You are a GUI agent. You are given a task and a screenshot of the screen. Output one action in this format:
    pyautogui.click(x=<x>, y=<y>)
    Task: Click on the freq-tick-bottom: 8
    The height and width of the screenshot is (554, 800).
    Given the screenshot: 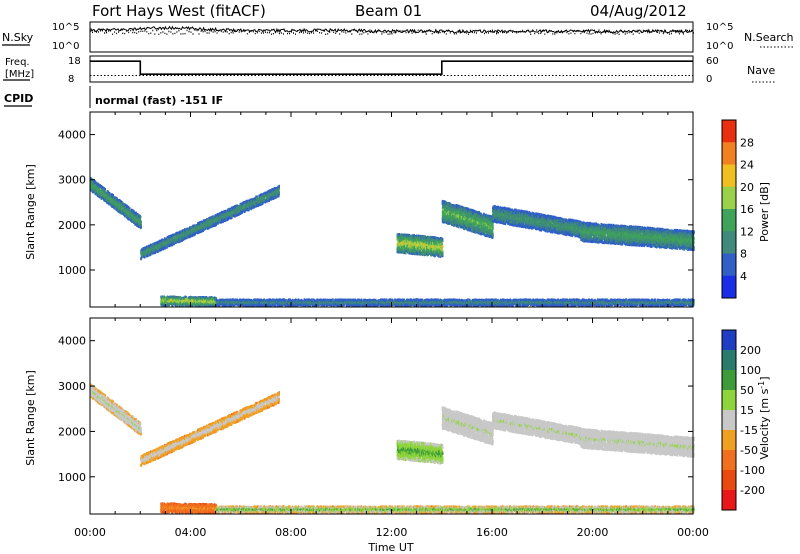 What is the action you would take?
    pyautogui.click(x=71, y=79)
    